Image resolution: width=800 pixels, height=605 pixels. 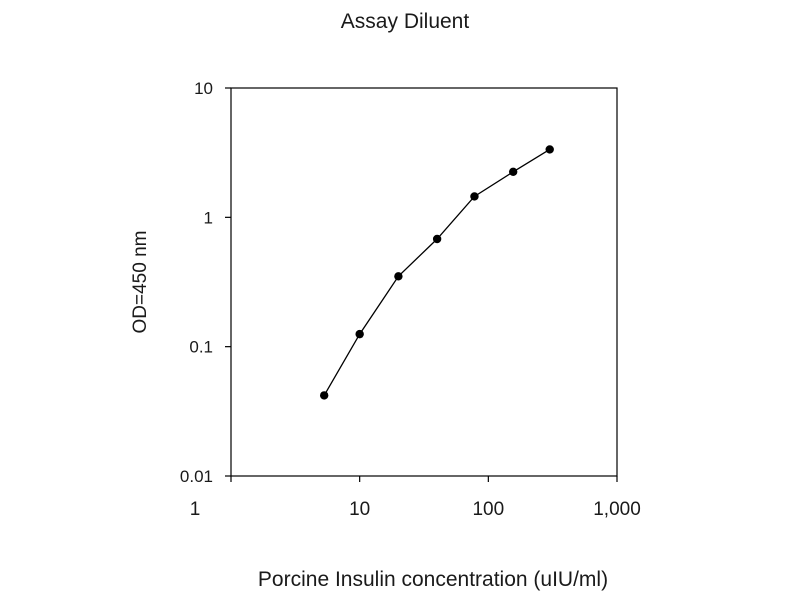 I want to click on x-tick-label: 100, so click(x=488, y=509).